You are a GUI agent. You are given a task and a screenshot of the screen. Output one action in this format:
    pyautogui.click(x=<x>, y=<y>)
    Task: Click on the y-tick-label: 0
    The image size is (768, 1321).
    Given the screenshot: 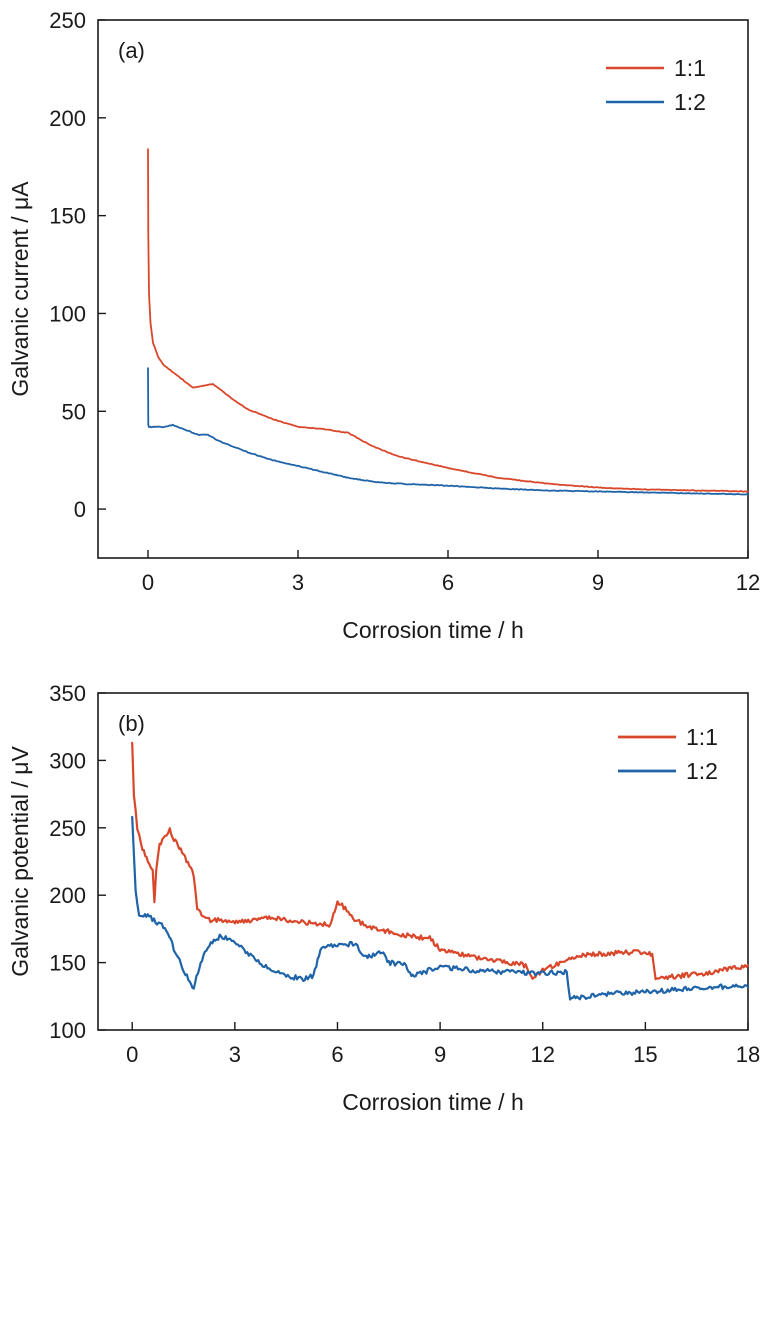 What is the action you would take?
    pyautogui.click(x=80, y=509)
    